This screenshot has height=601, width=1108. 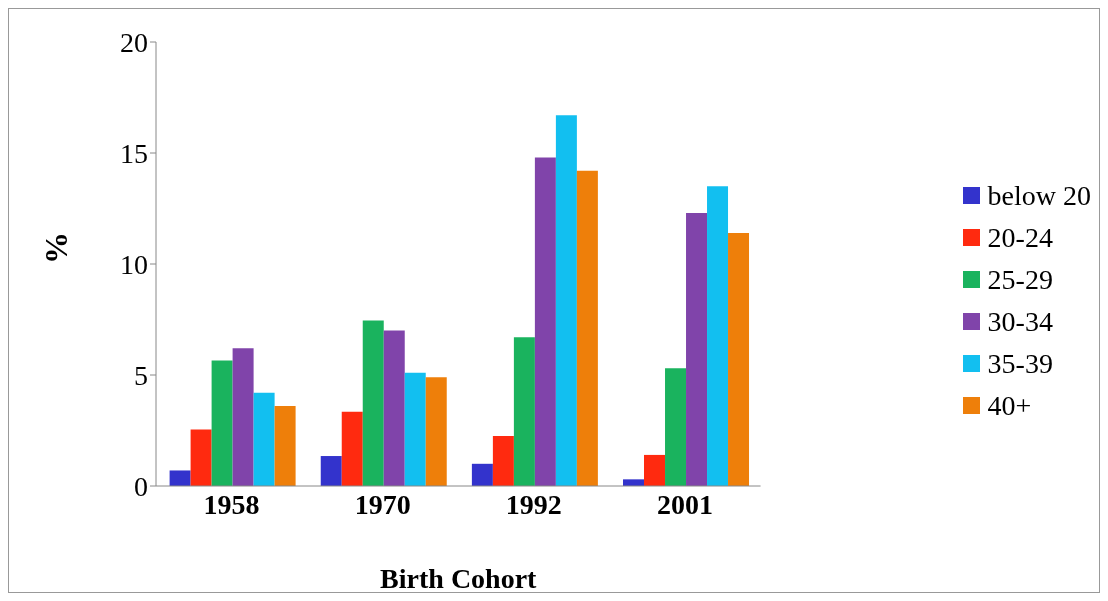 What do you see at coordinates (134, 153) in the screenshot?
I see `y-tick-label: 15` at bounding box center [134, 153].